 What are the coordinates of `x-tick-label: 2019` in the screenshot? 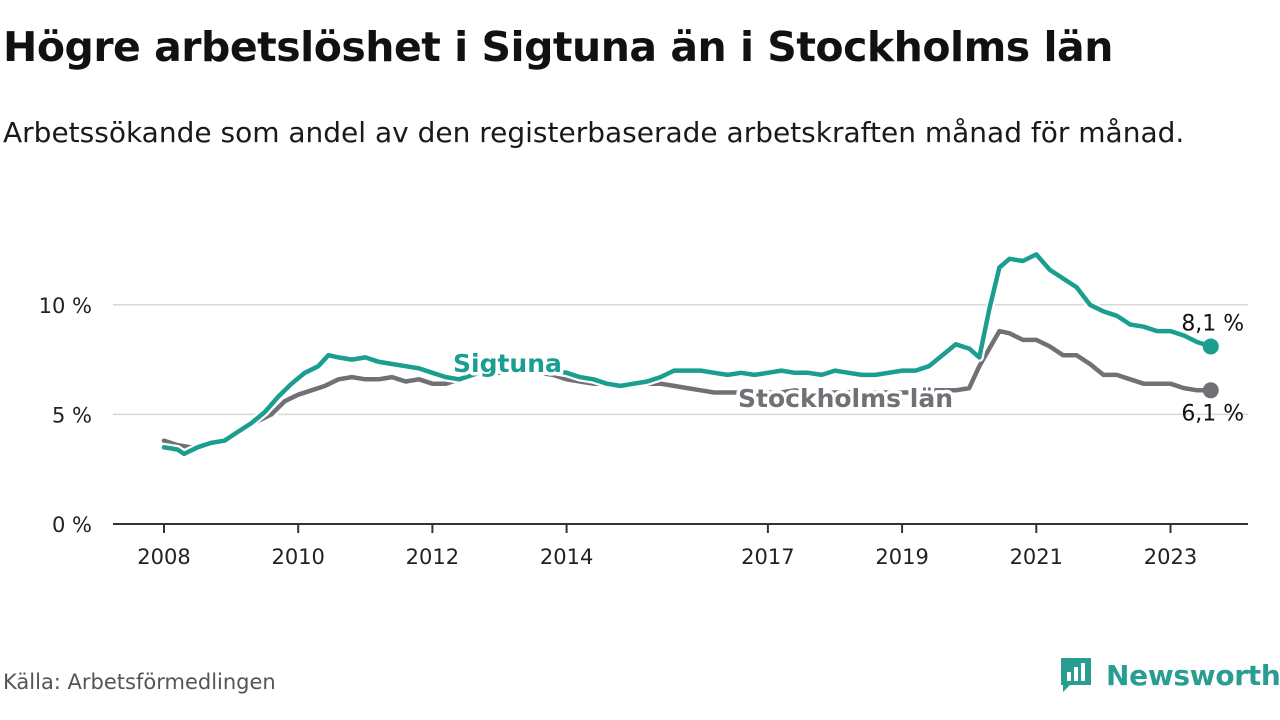 It's located at (901, 557).